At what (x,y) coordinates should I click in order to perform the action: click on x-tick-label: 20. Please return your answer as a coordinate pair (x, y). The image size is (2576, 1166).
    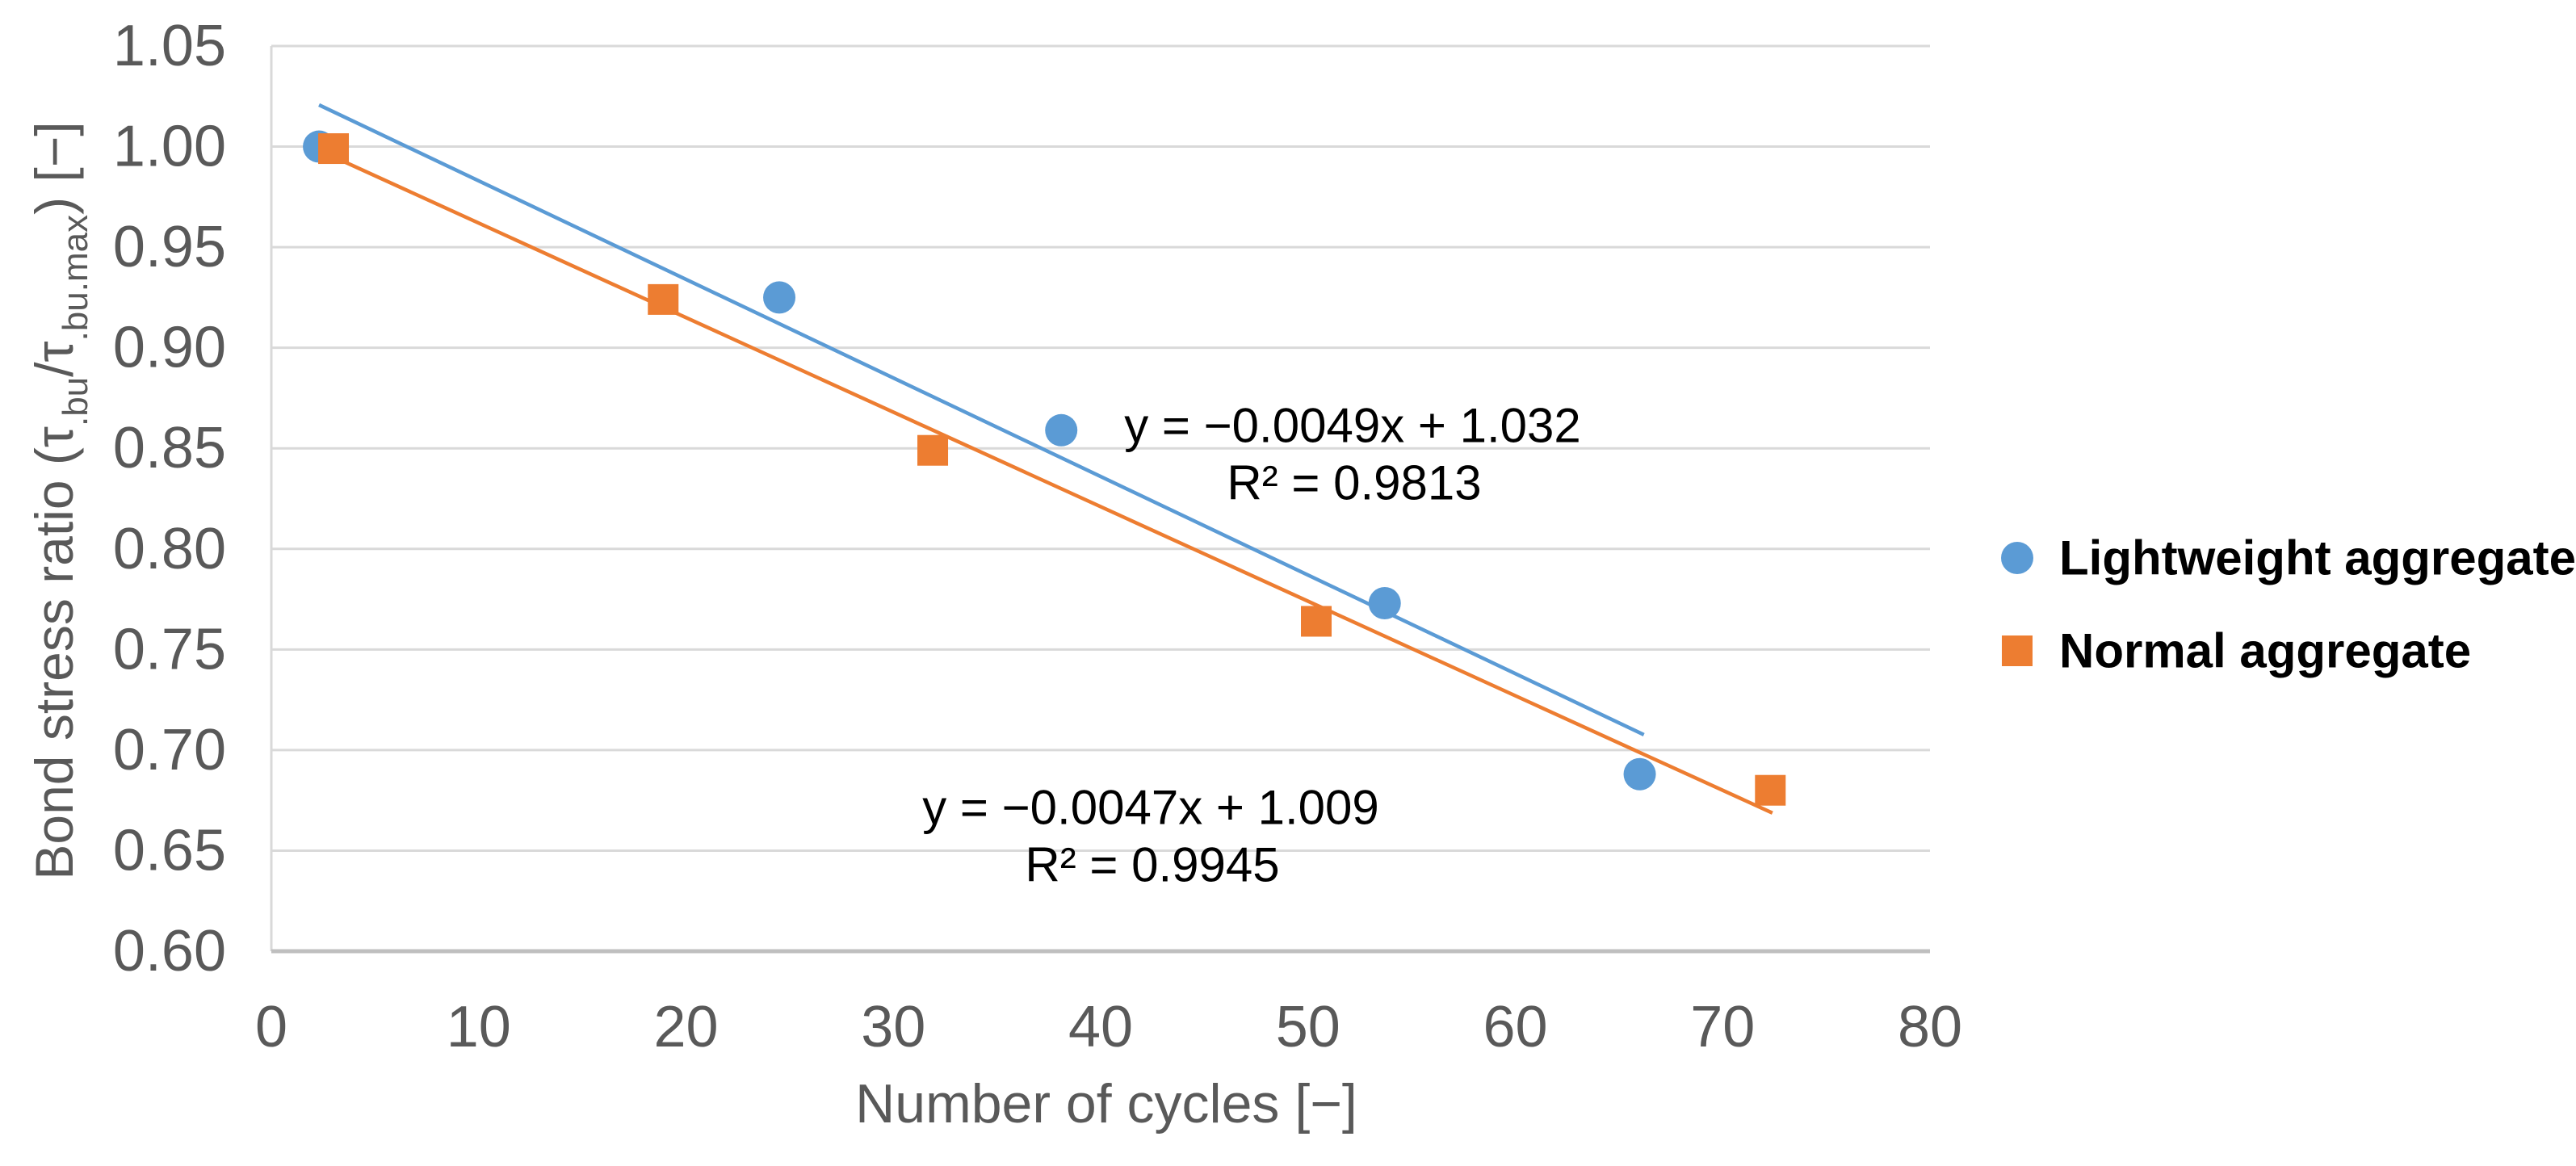
    Looking at the image, I should click on (685, 1027).